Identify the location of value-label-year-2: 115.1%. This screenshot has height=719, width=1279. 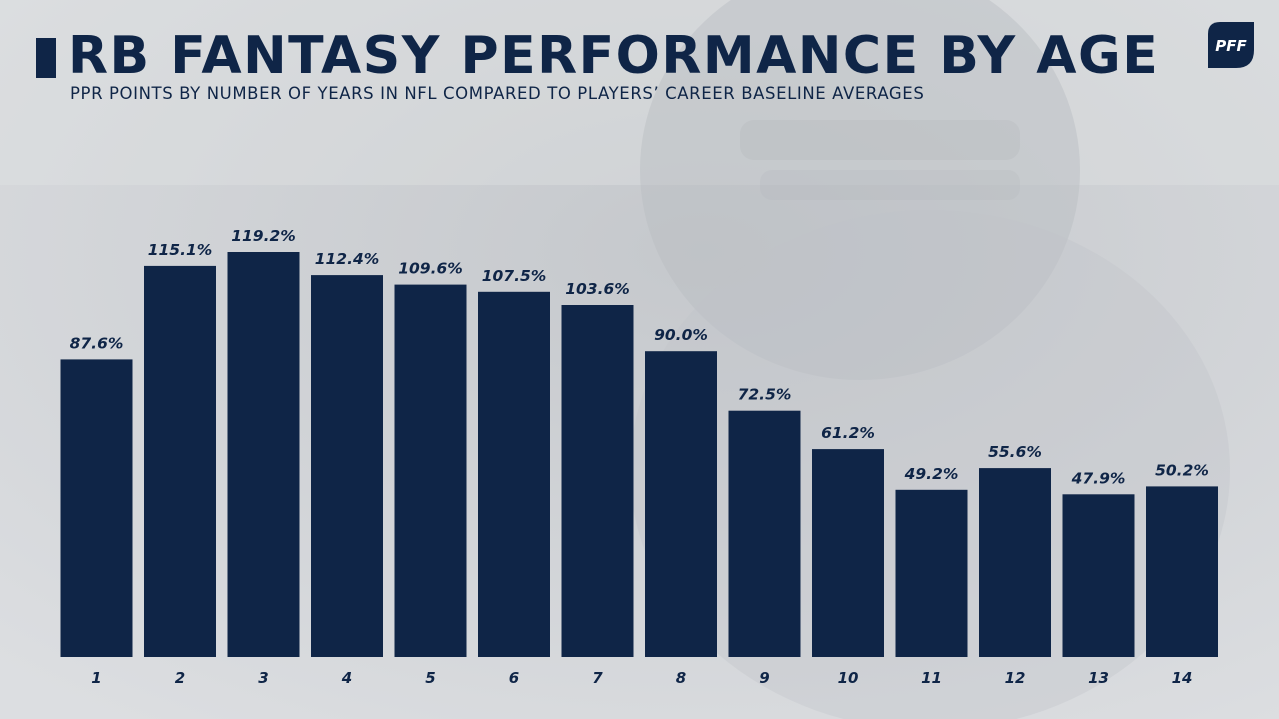
(180, 250).